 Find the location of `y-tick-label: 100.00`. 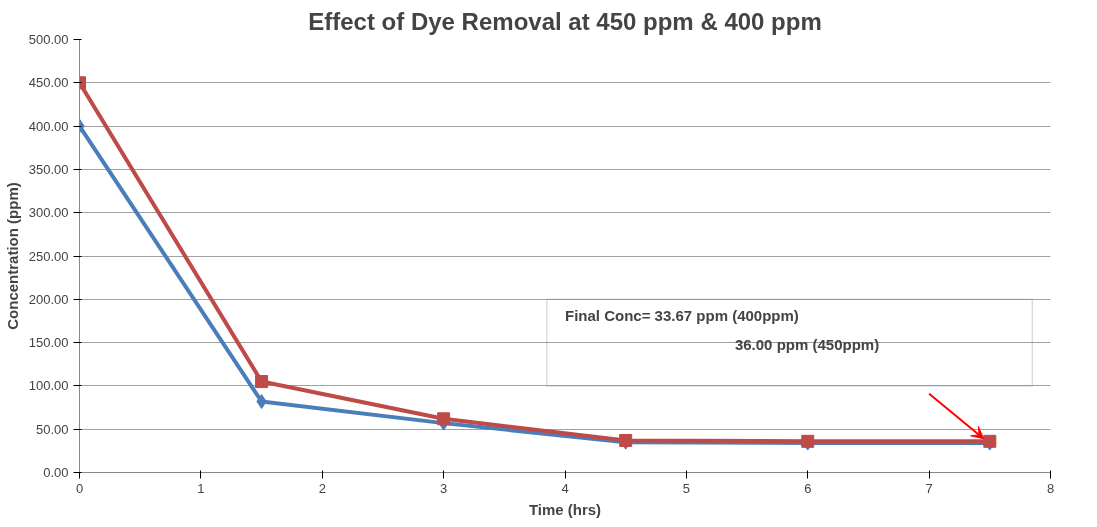

y-tick-label: 100.00 is located at coordinates (48, 386).